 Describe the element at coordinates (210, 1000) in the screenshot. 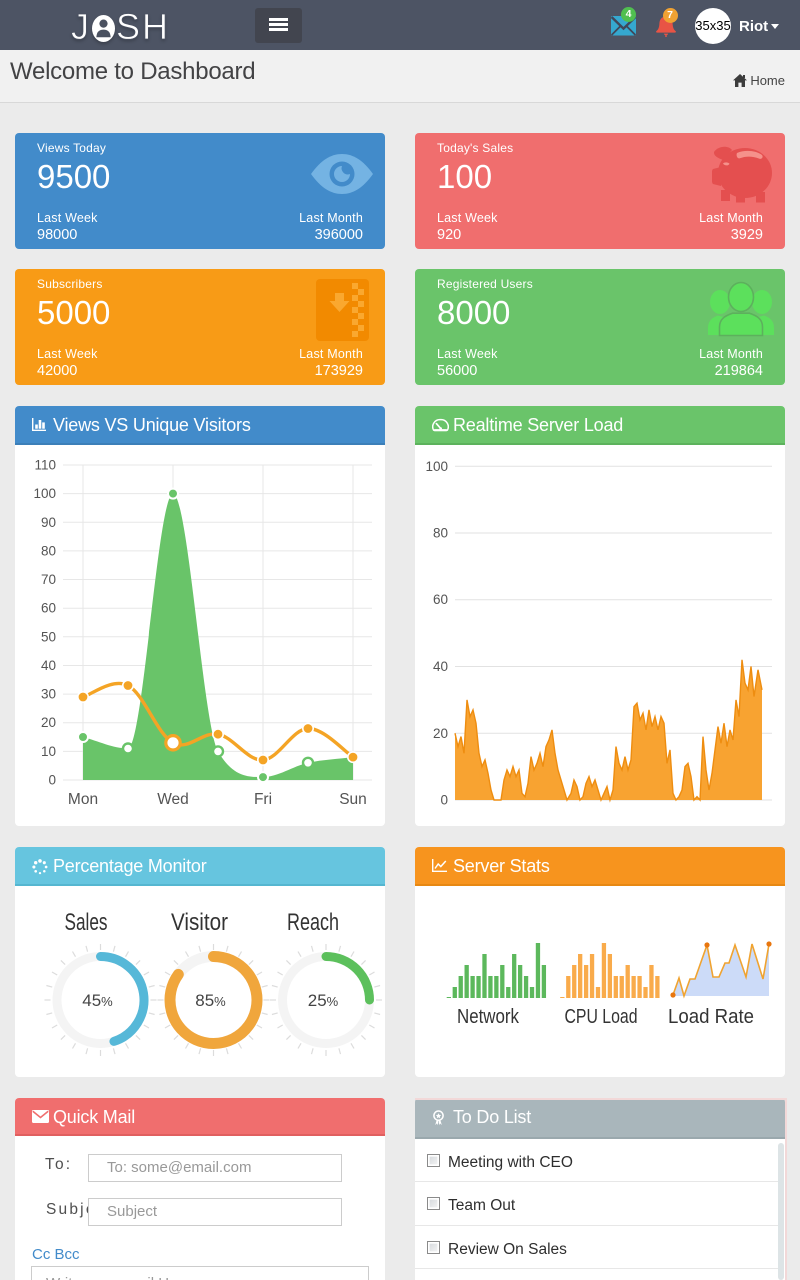

I see `svg-text: 85%` at that location.